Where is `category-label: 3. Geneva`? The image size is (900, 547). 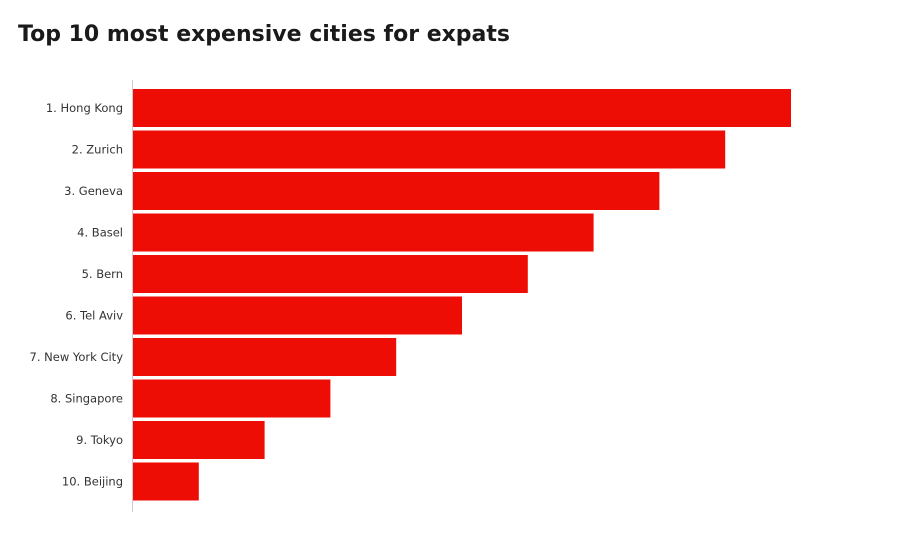 category-label: 3. Geneva is located at coordinates (93, 191).